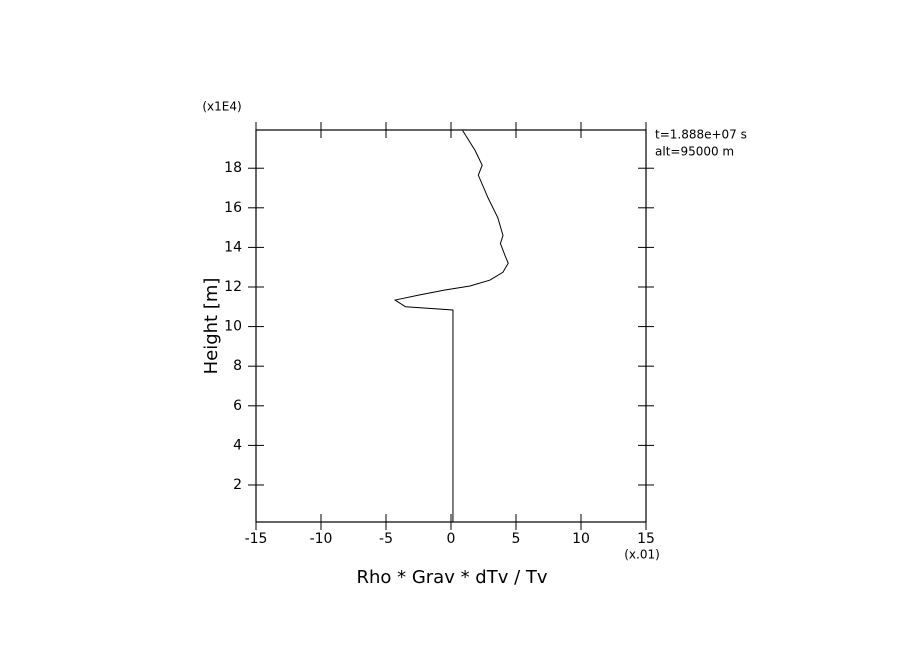 The image size is (904, 654). What do you see at coordinates (516, 539) in the screenshot?
I see `x-tick-label: 5` at bounding box center [516, 539].